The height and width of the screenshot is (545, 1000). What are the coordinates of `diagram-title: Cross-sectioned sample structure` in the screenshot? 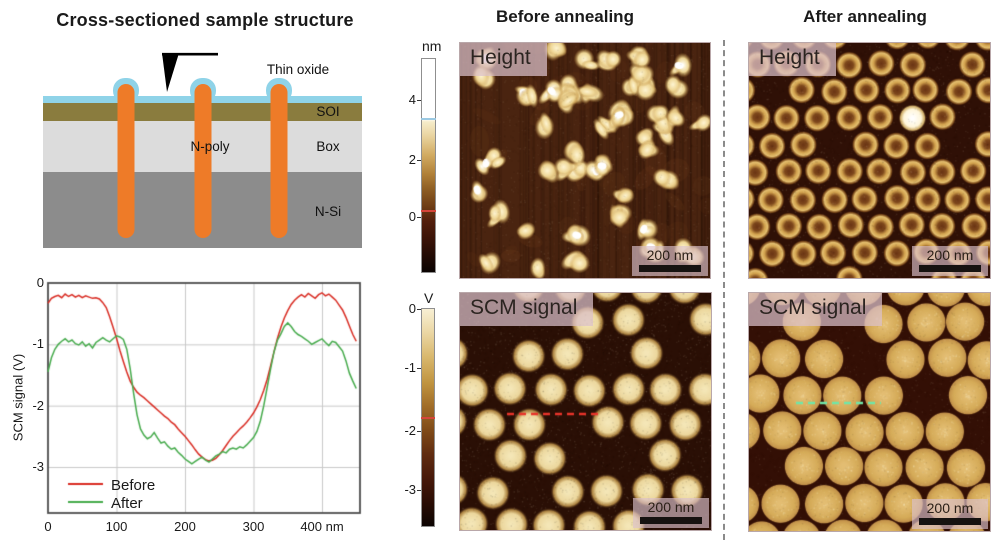 It's located at (205, 20).